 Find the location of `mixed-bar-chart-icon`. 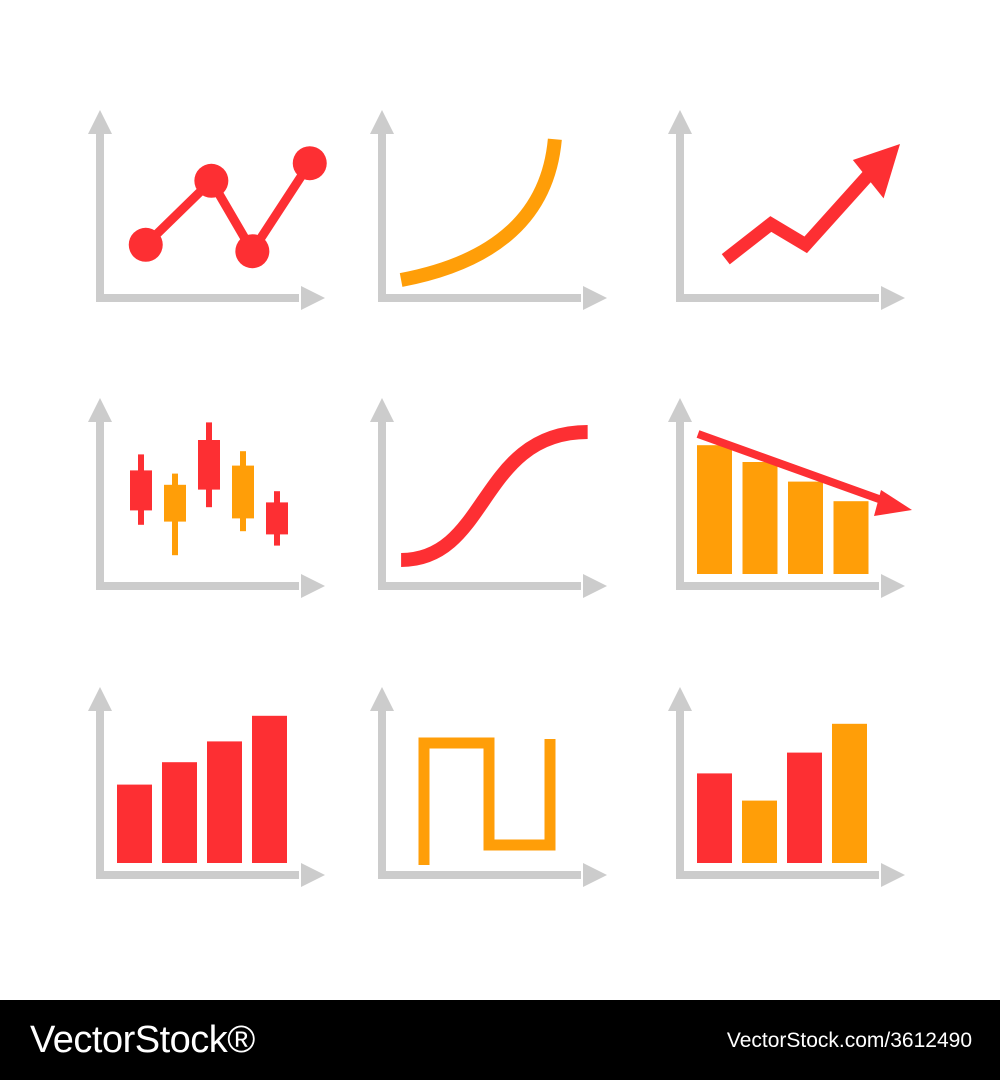

mixed-bar-chart-icon is located at coordinates (786, 787).